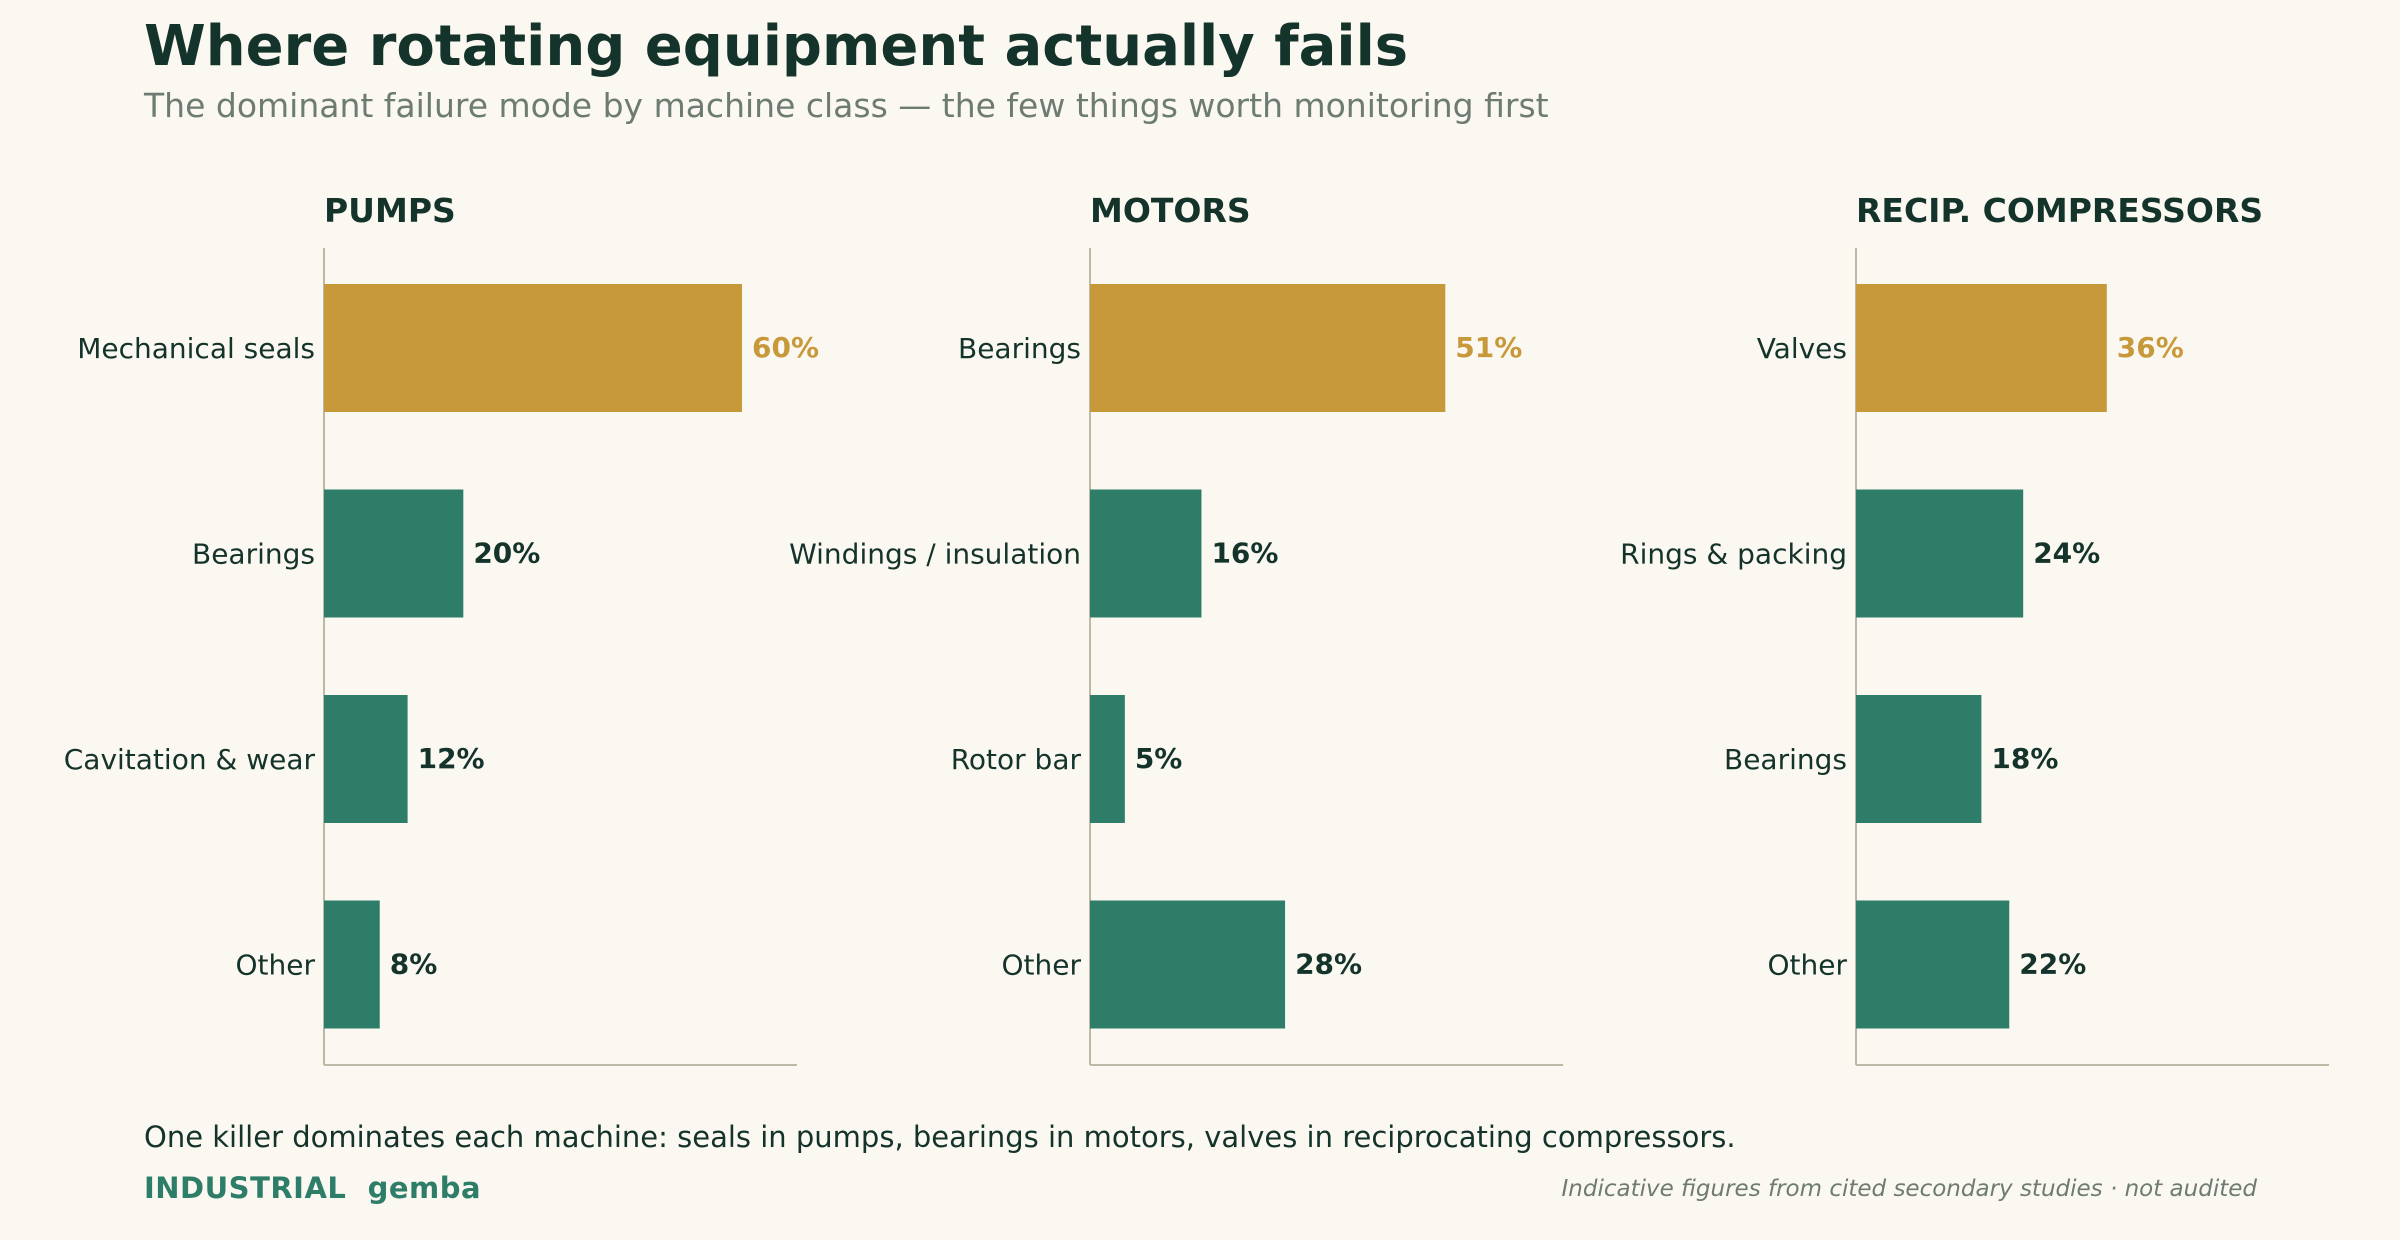 The image size is (2400, 1240). I want to click on panel-title: RECIP. COMPRESSORS, so click(2059, 210).